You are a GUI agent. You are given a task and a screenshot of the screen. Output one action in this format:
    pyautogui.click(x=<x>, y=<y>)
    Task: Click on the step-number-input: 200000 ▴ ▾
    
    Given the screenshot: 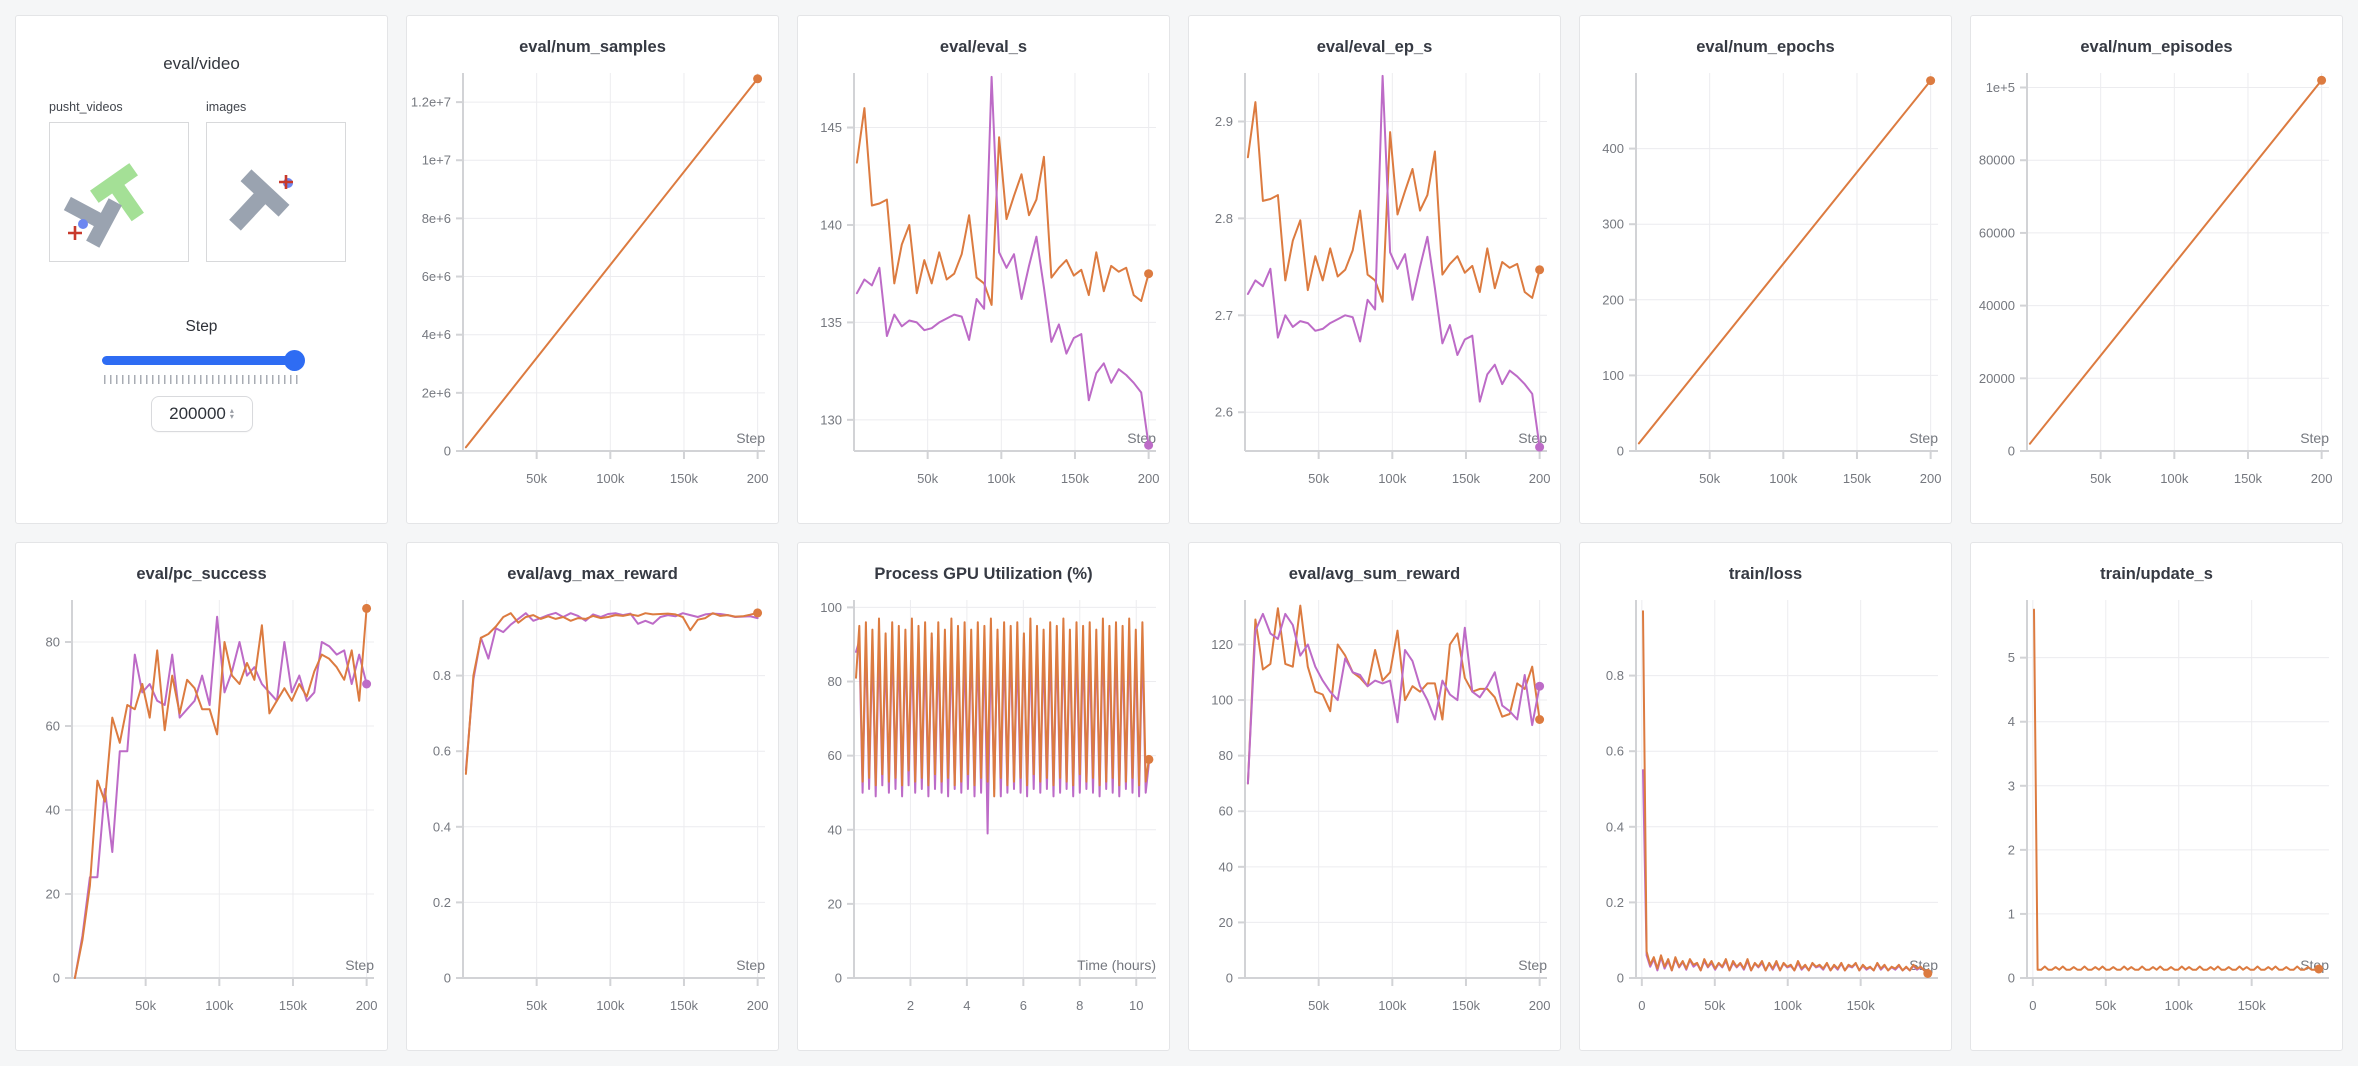 What is the action you would take?
    pyautogui.click(x=201, y=414)
    